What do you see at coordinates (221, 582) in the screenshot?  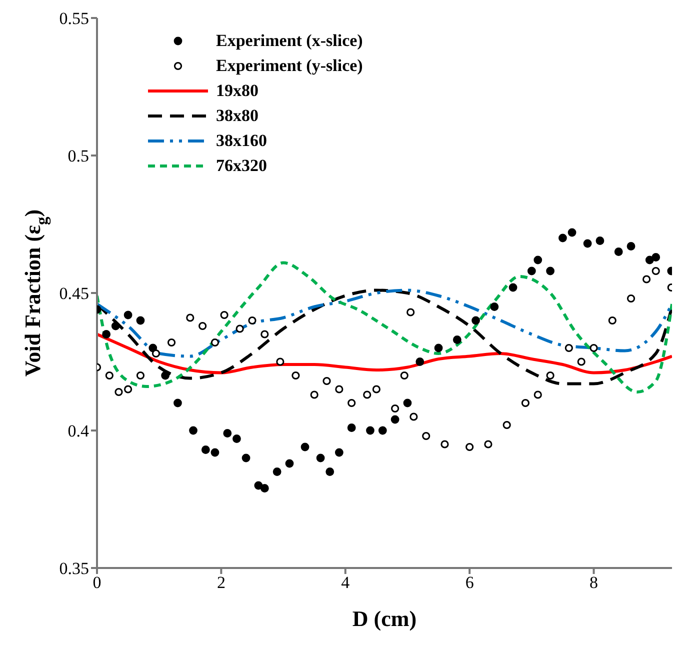 I see `x-tick-label: 2` at bounding box center [221, 582].